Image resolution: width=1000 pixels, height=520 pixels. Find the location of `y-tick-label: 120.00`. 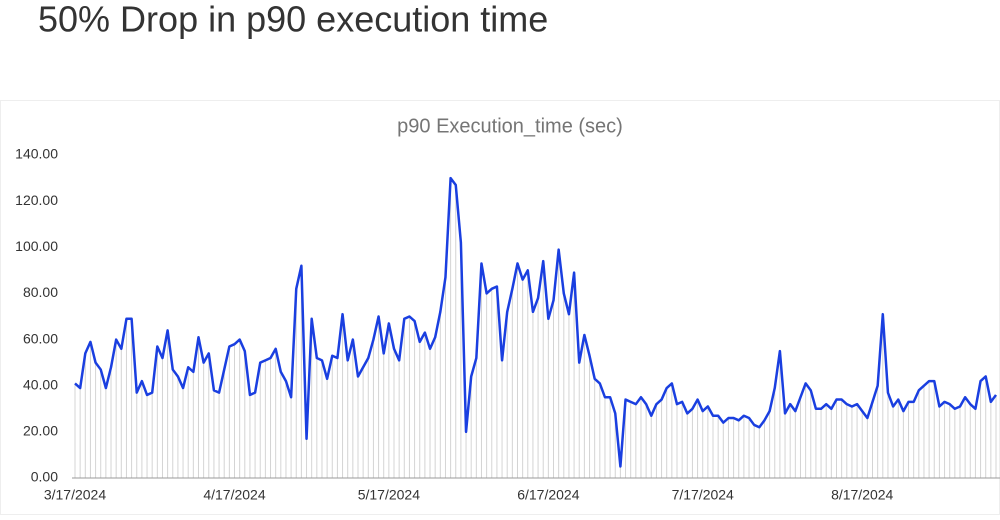

y-tick-label: 120.00 is located at coordinates (36, 200).